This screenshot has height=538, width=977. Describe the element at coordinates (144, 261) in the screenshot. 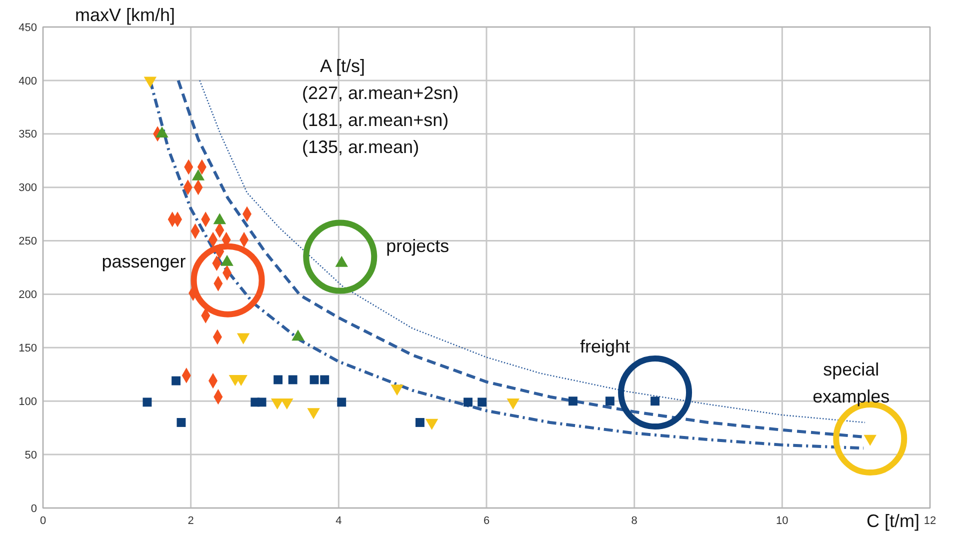

I see `annotation: passenger` at that location.